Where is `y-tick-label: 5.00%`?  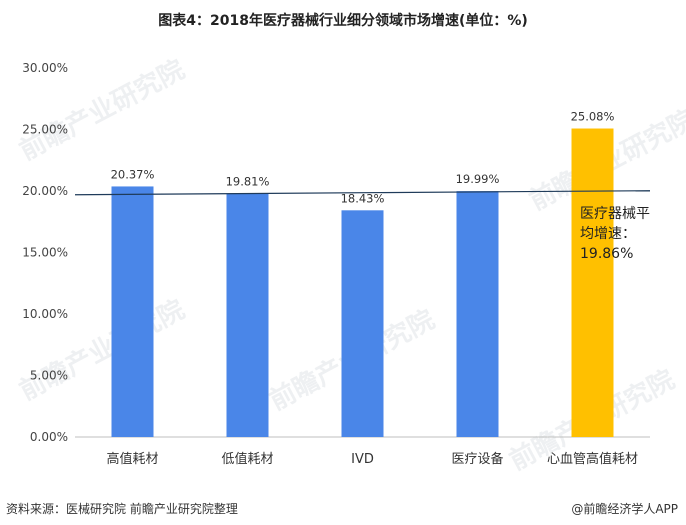
y-tick-label: 5.00% is located at coordinates (49, 376).